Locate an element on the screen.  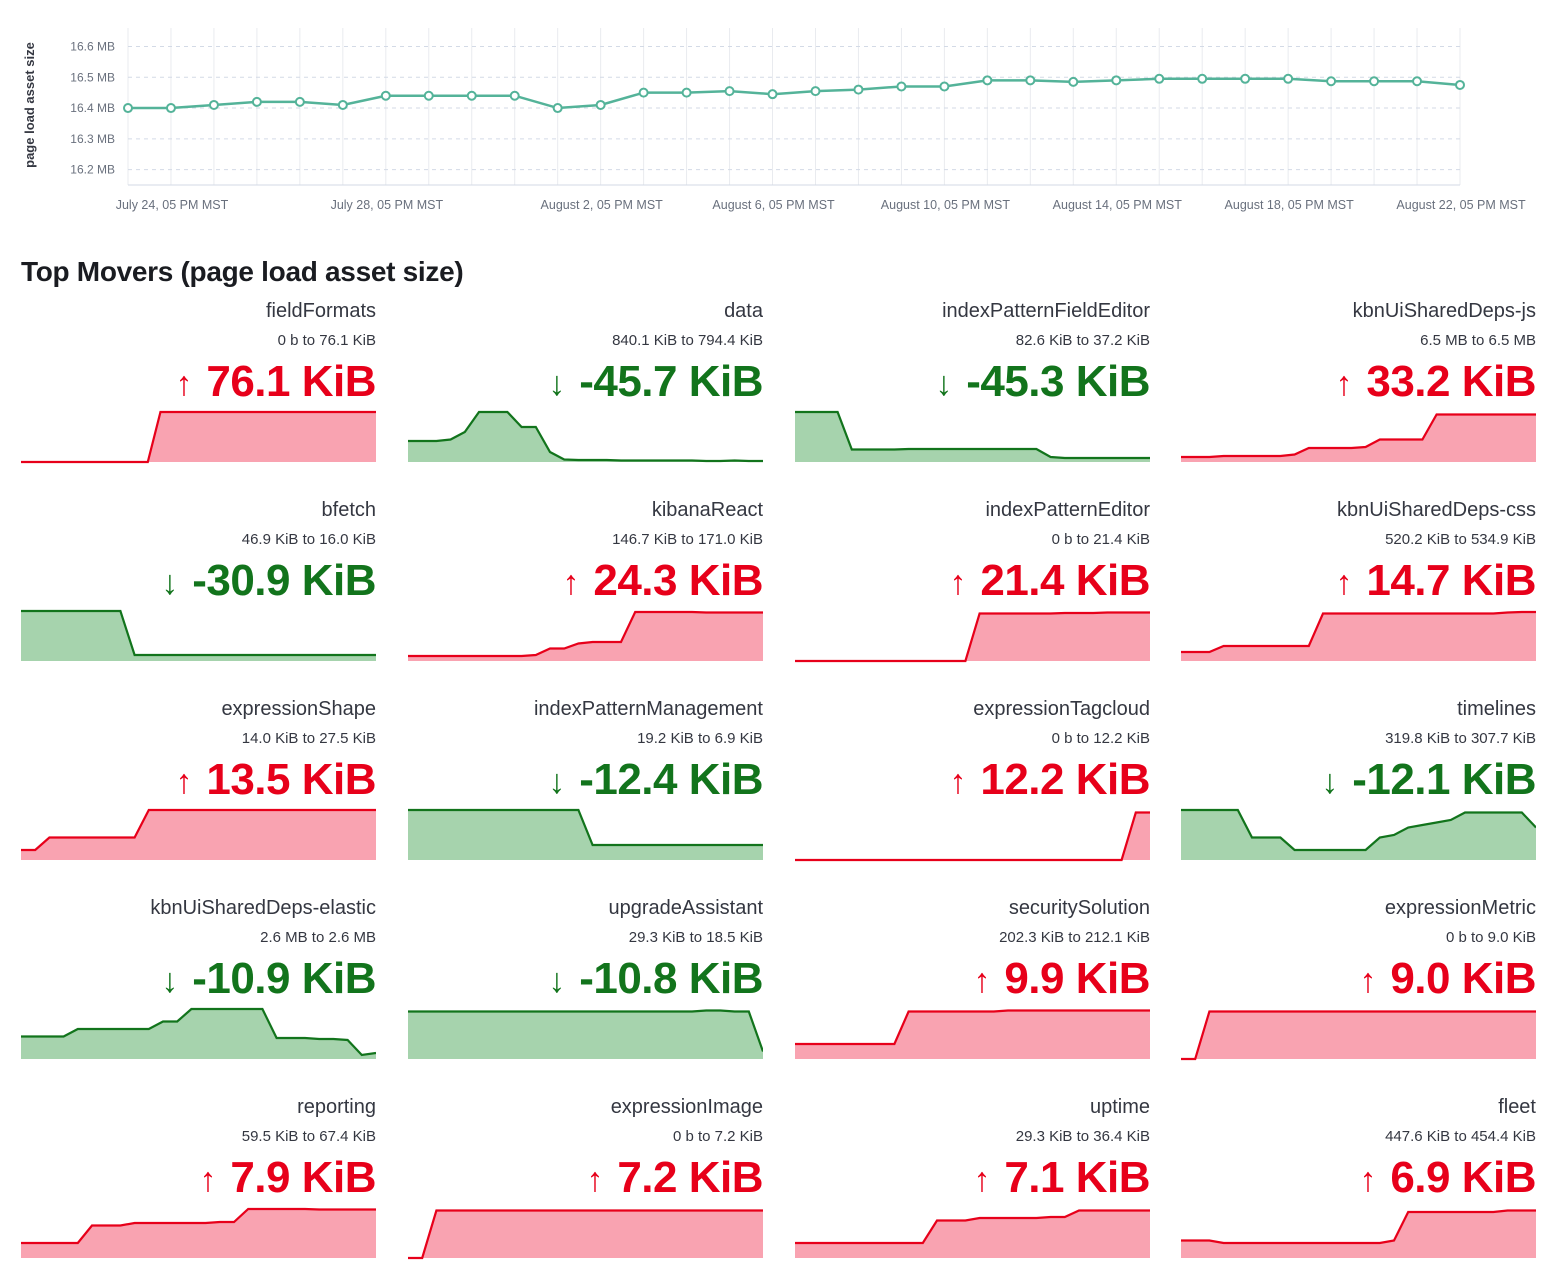
mover-delta-row: ↑ 24.3 KiB is located at coordinates (662, 581).